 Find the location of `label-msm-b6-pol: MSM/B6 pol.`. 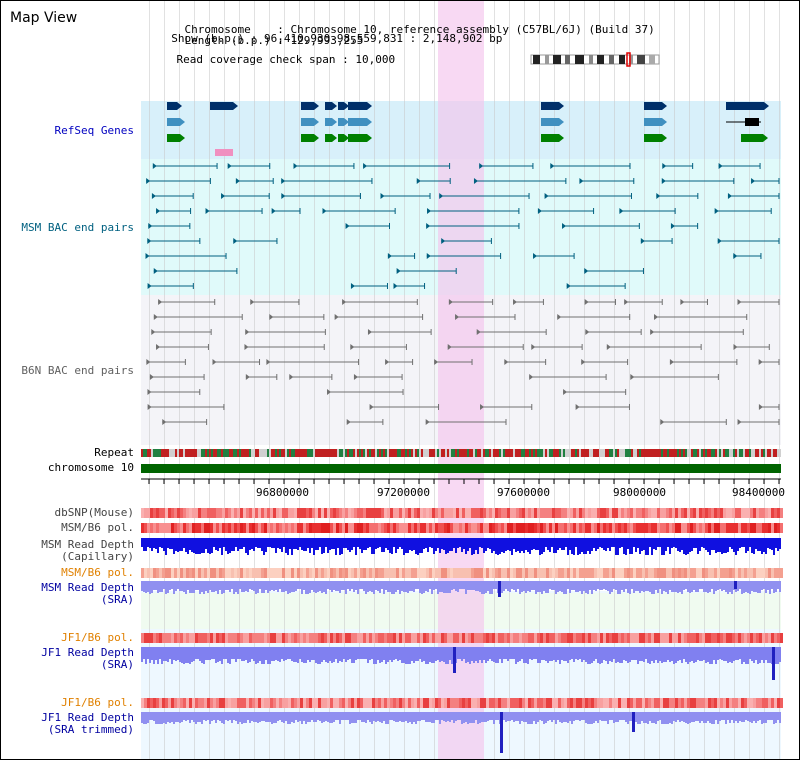

label-msm-b6-pol: MSM/B6 pol. is located at coordinates (97, 527).